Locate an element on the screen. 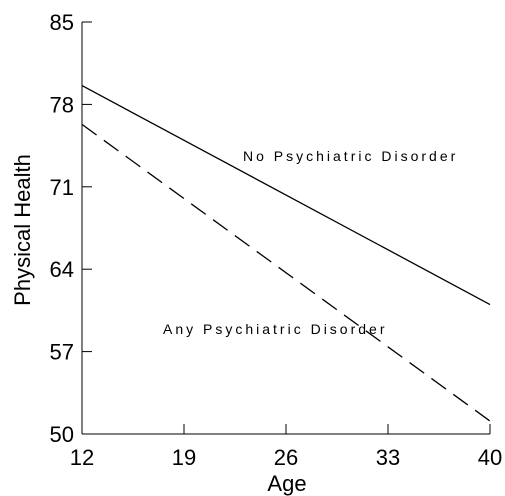 Image resolution: width=505 pixels, height=496 pixels. y-tick-label: 64 is located at coordinates (62, 269).